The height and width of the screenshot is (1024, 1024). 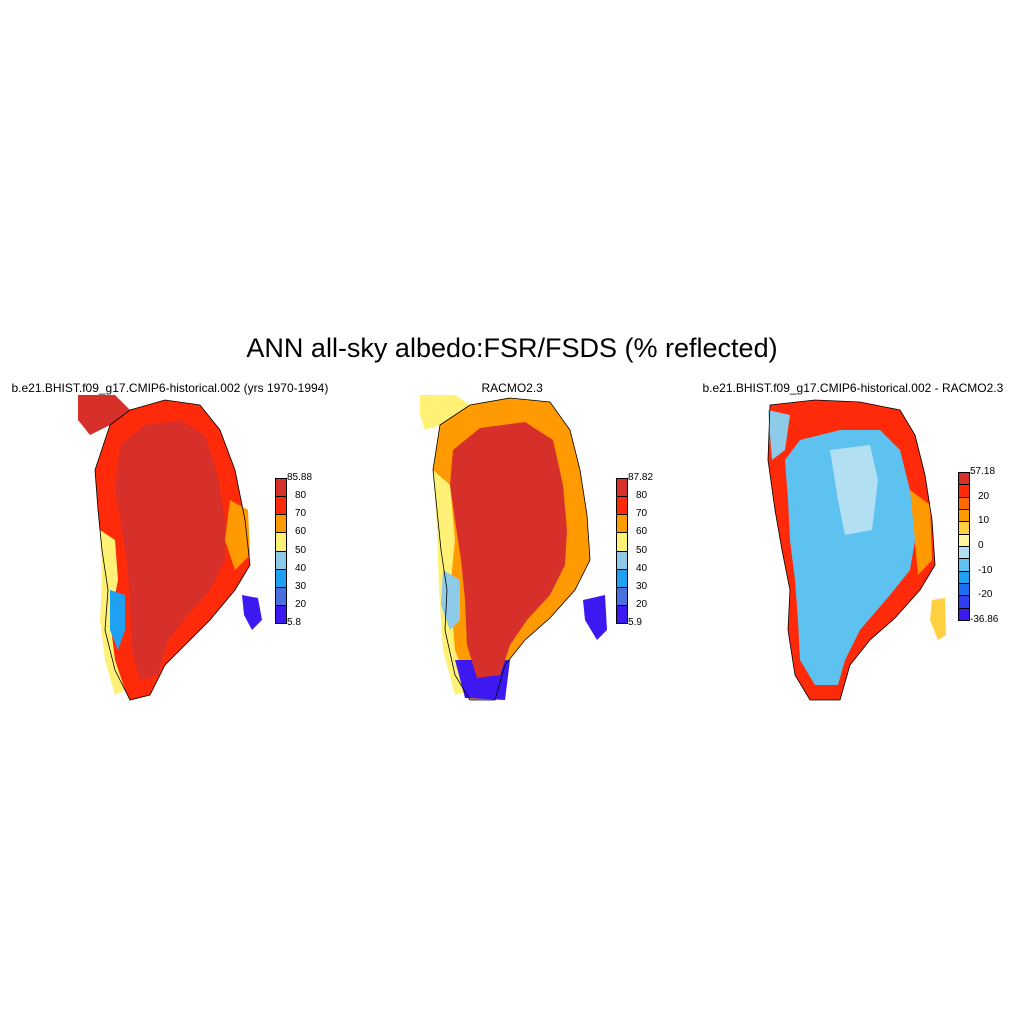 I want to click on colorbar-1-label: 30, so click(x=301, y=586).